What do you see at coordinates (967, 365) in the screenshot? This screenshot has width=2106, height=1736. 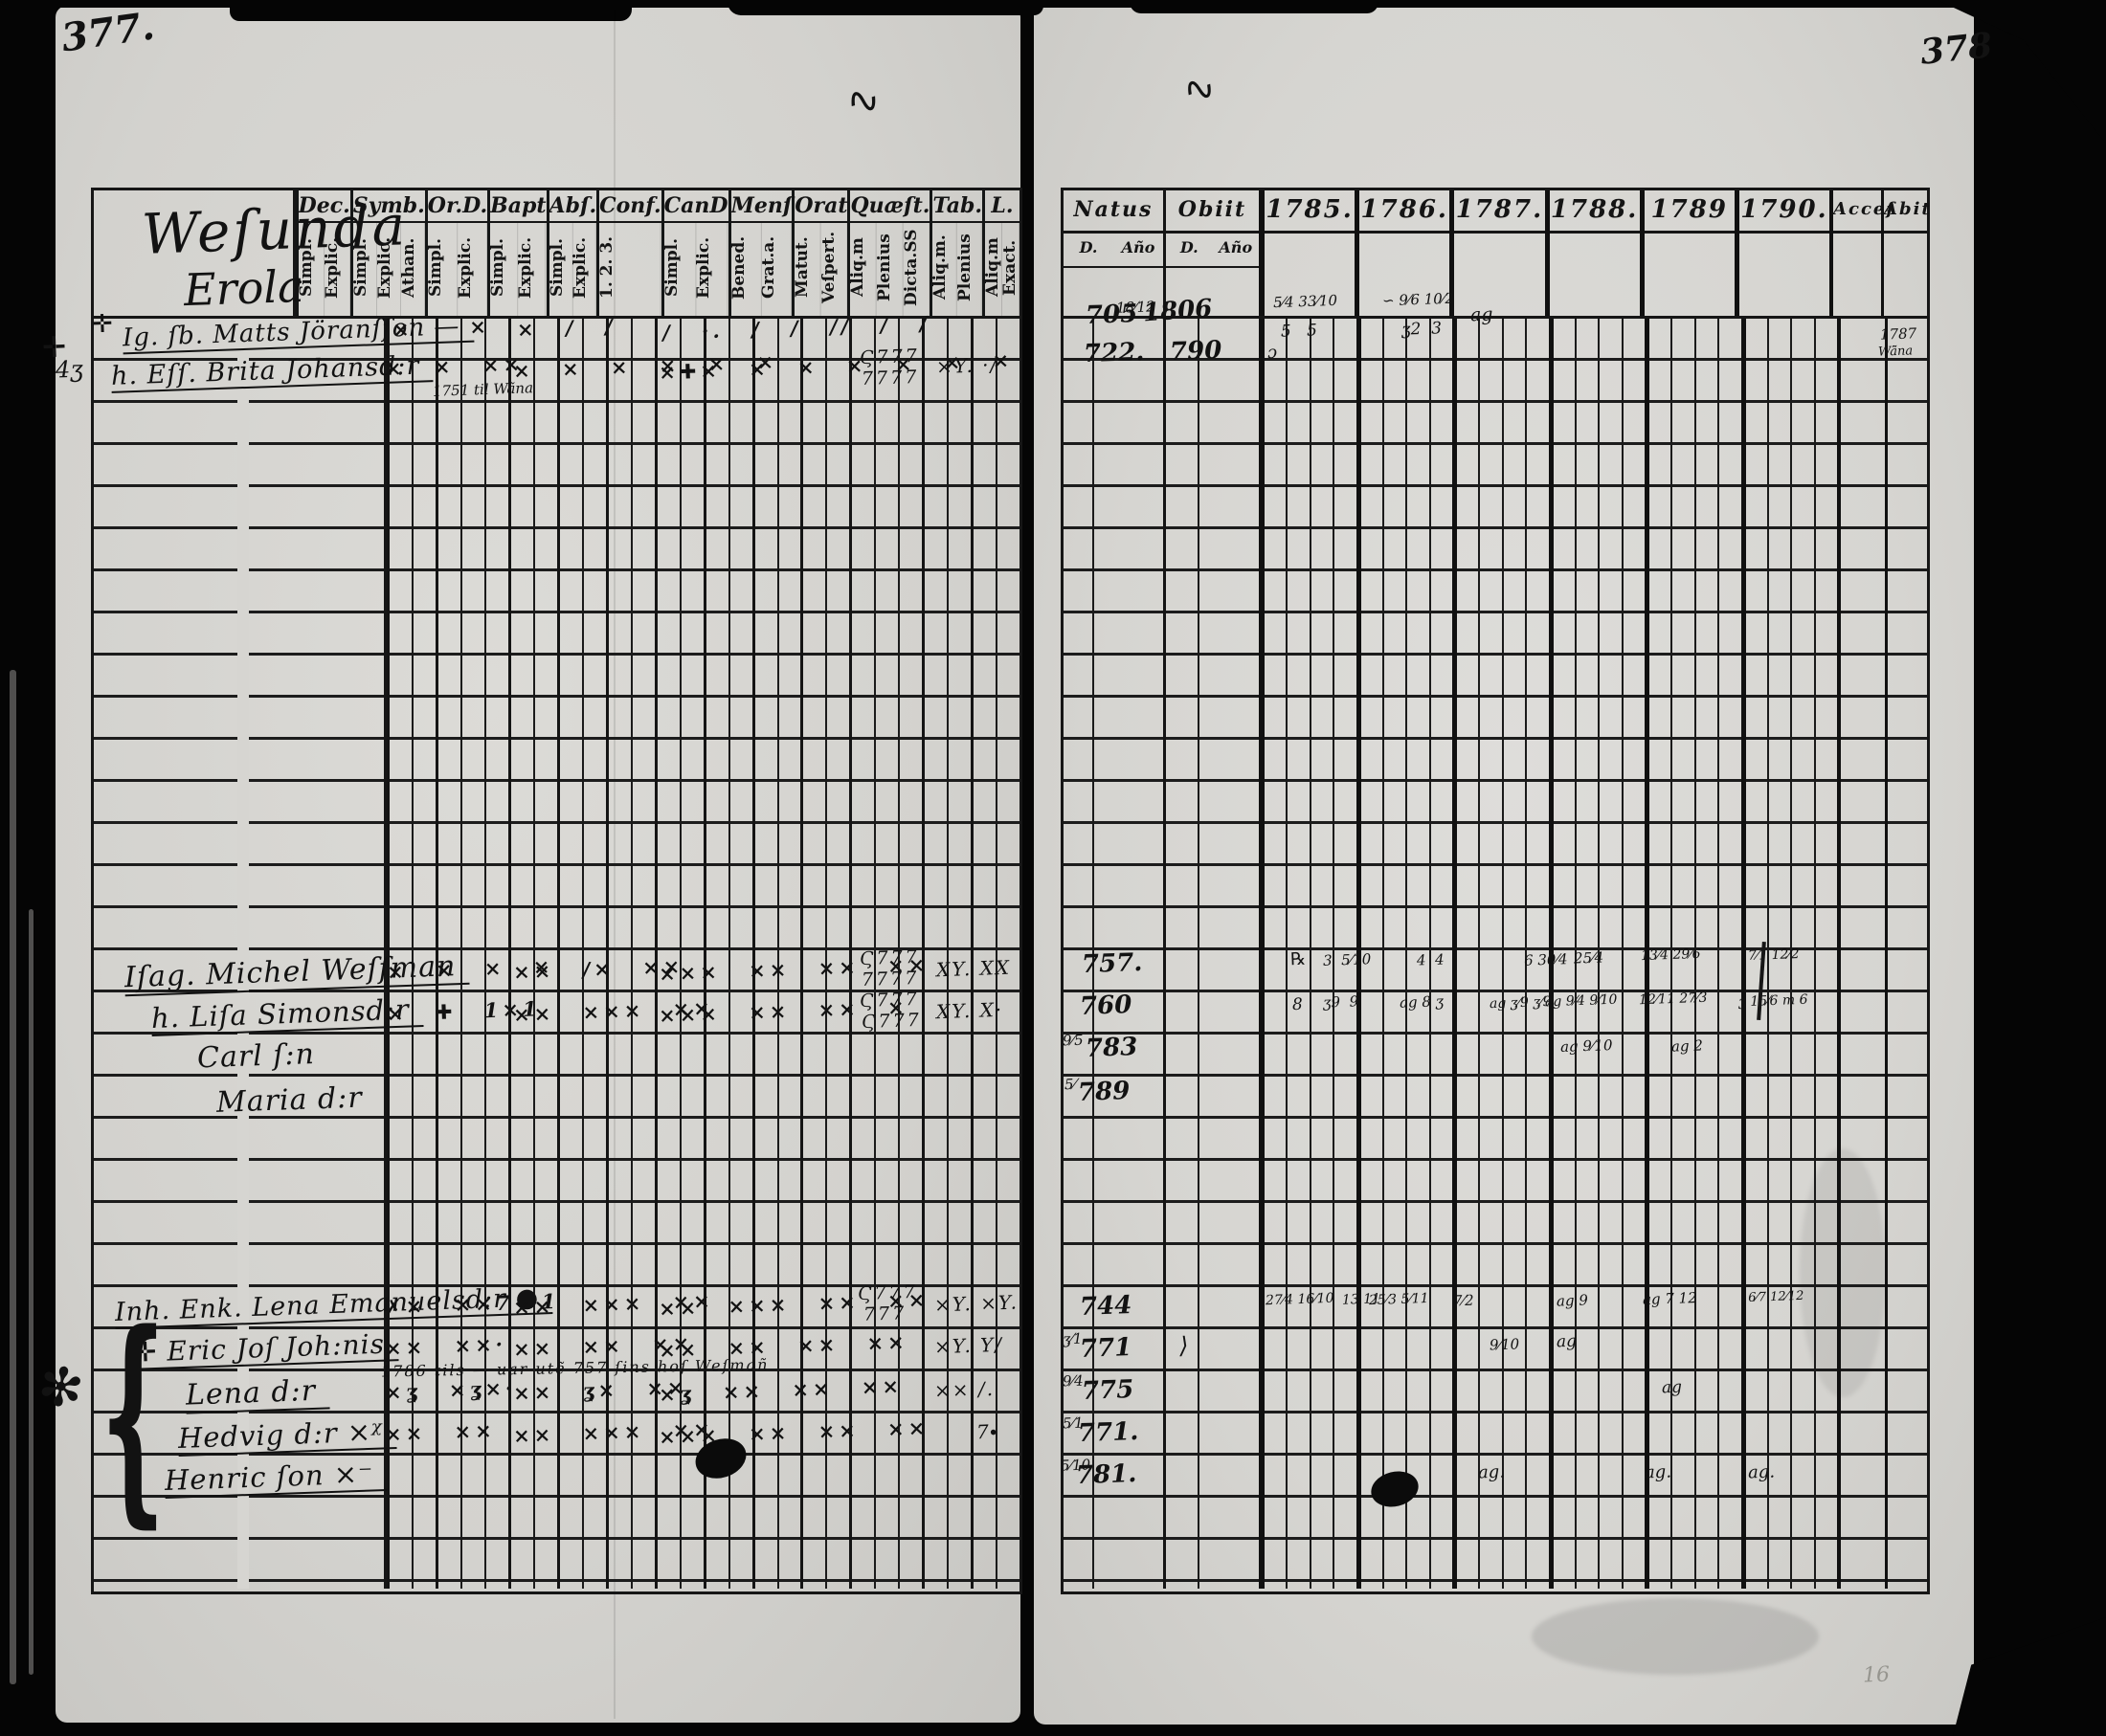 I see `tab-l-marks: ×Y. ·∕` at bounding box center [967, 365].